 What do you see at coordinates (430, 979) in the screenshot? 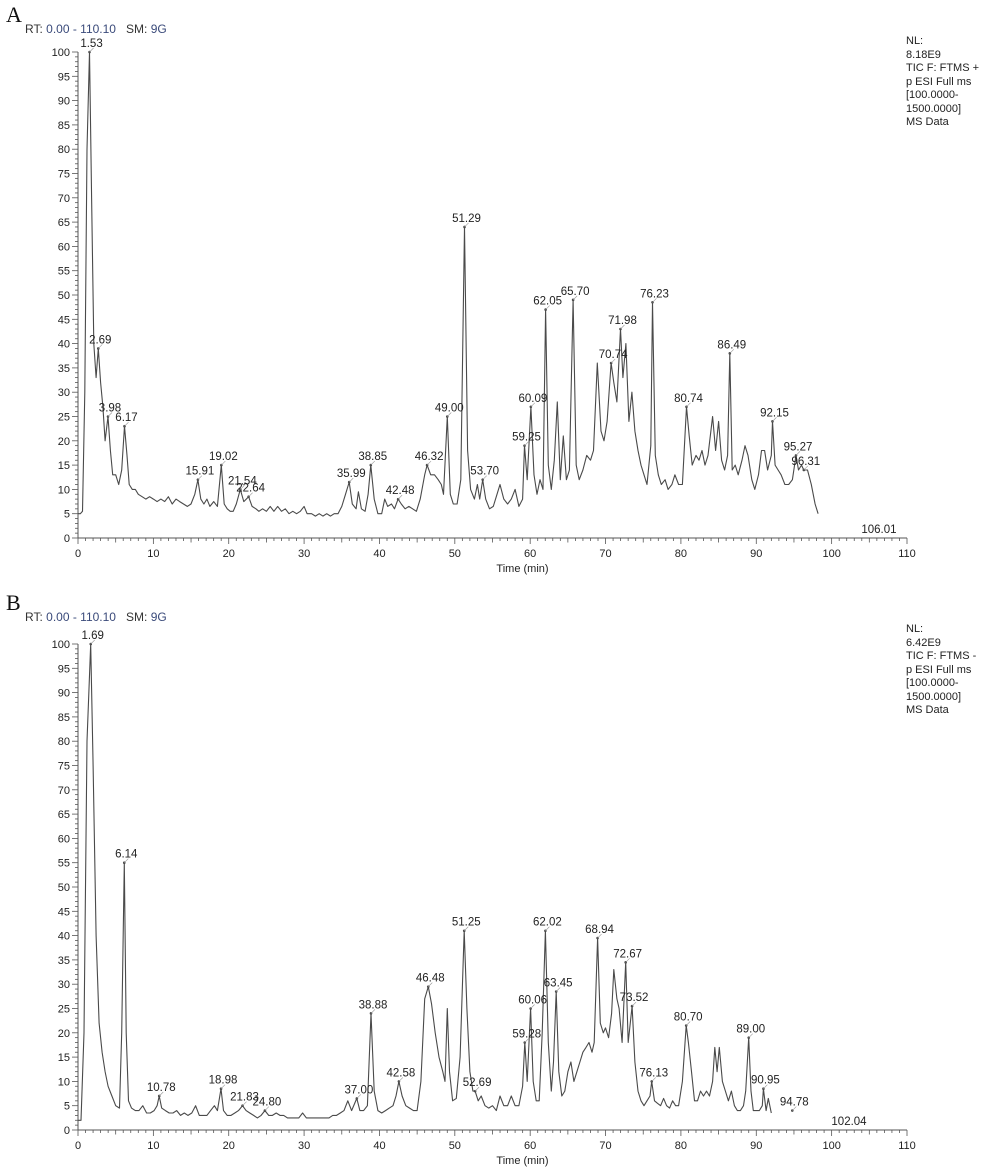
I see `peak-label: 46.48` at bounding box center [430, 979].